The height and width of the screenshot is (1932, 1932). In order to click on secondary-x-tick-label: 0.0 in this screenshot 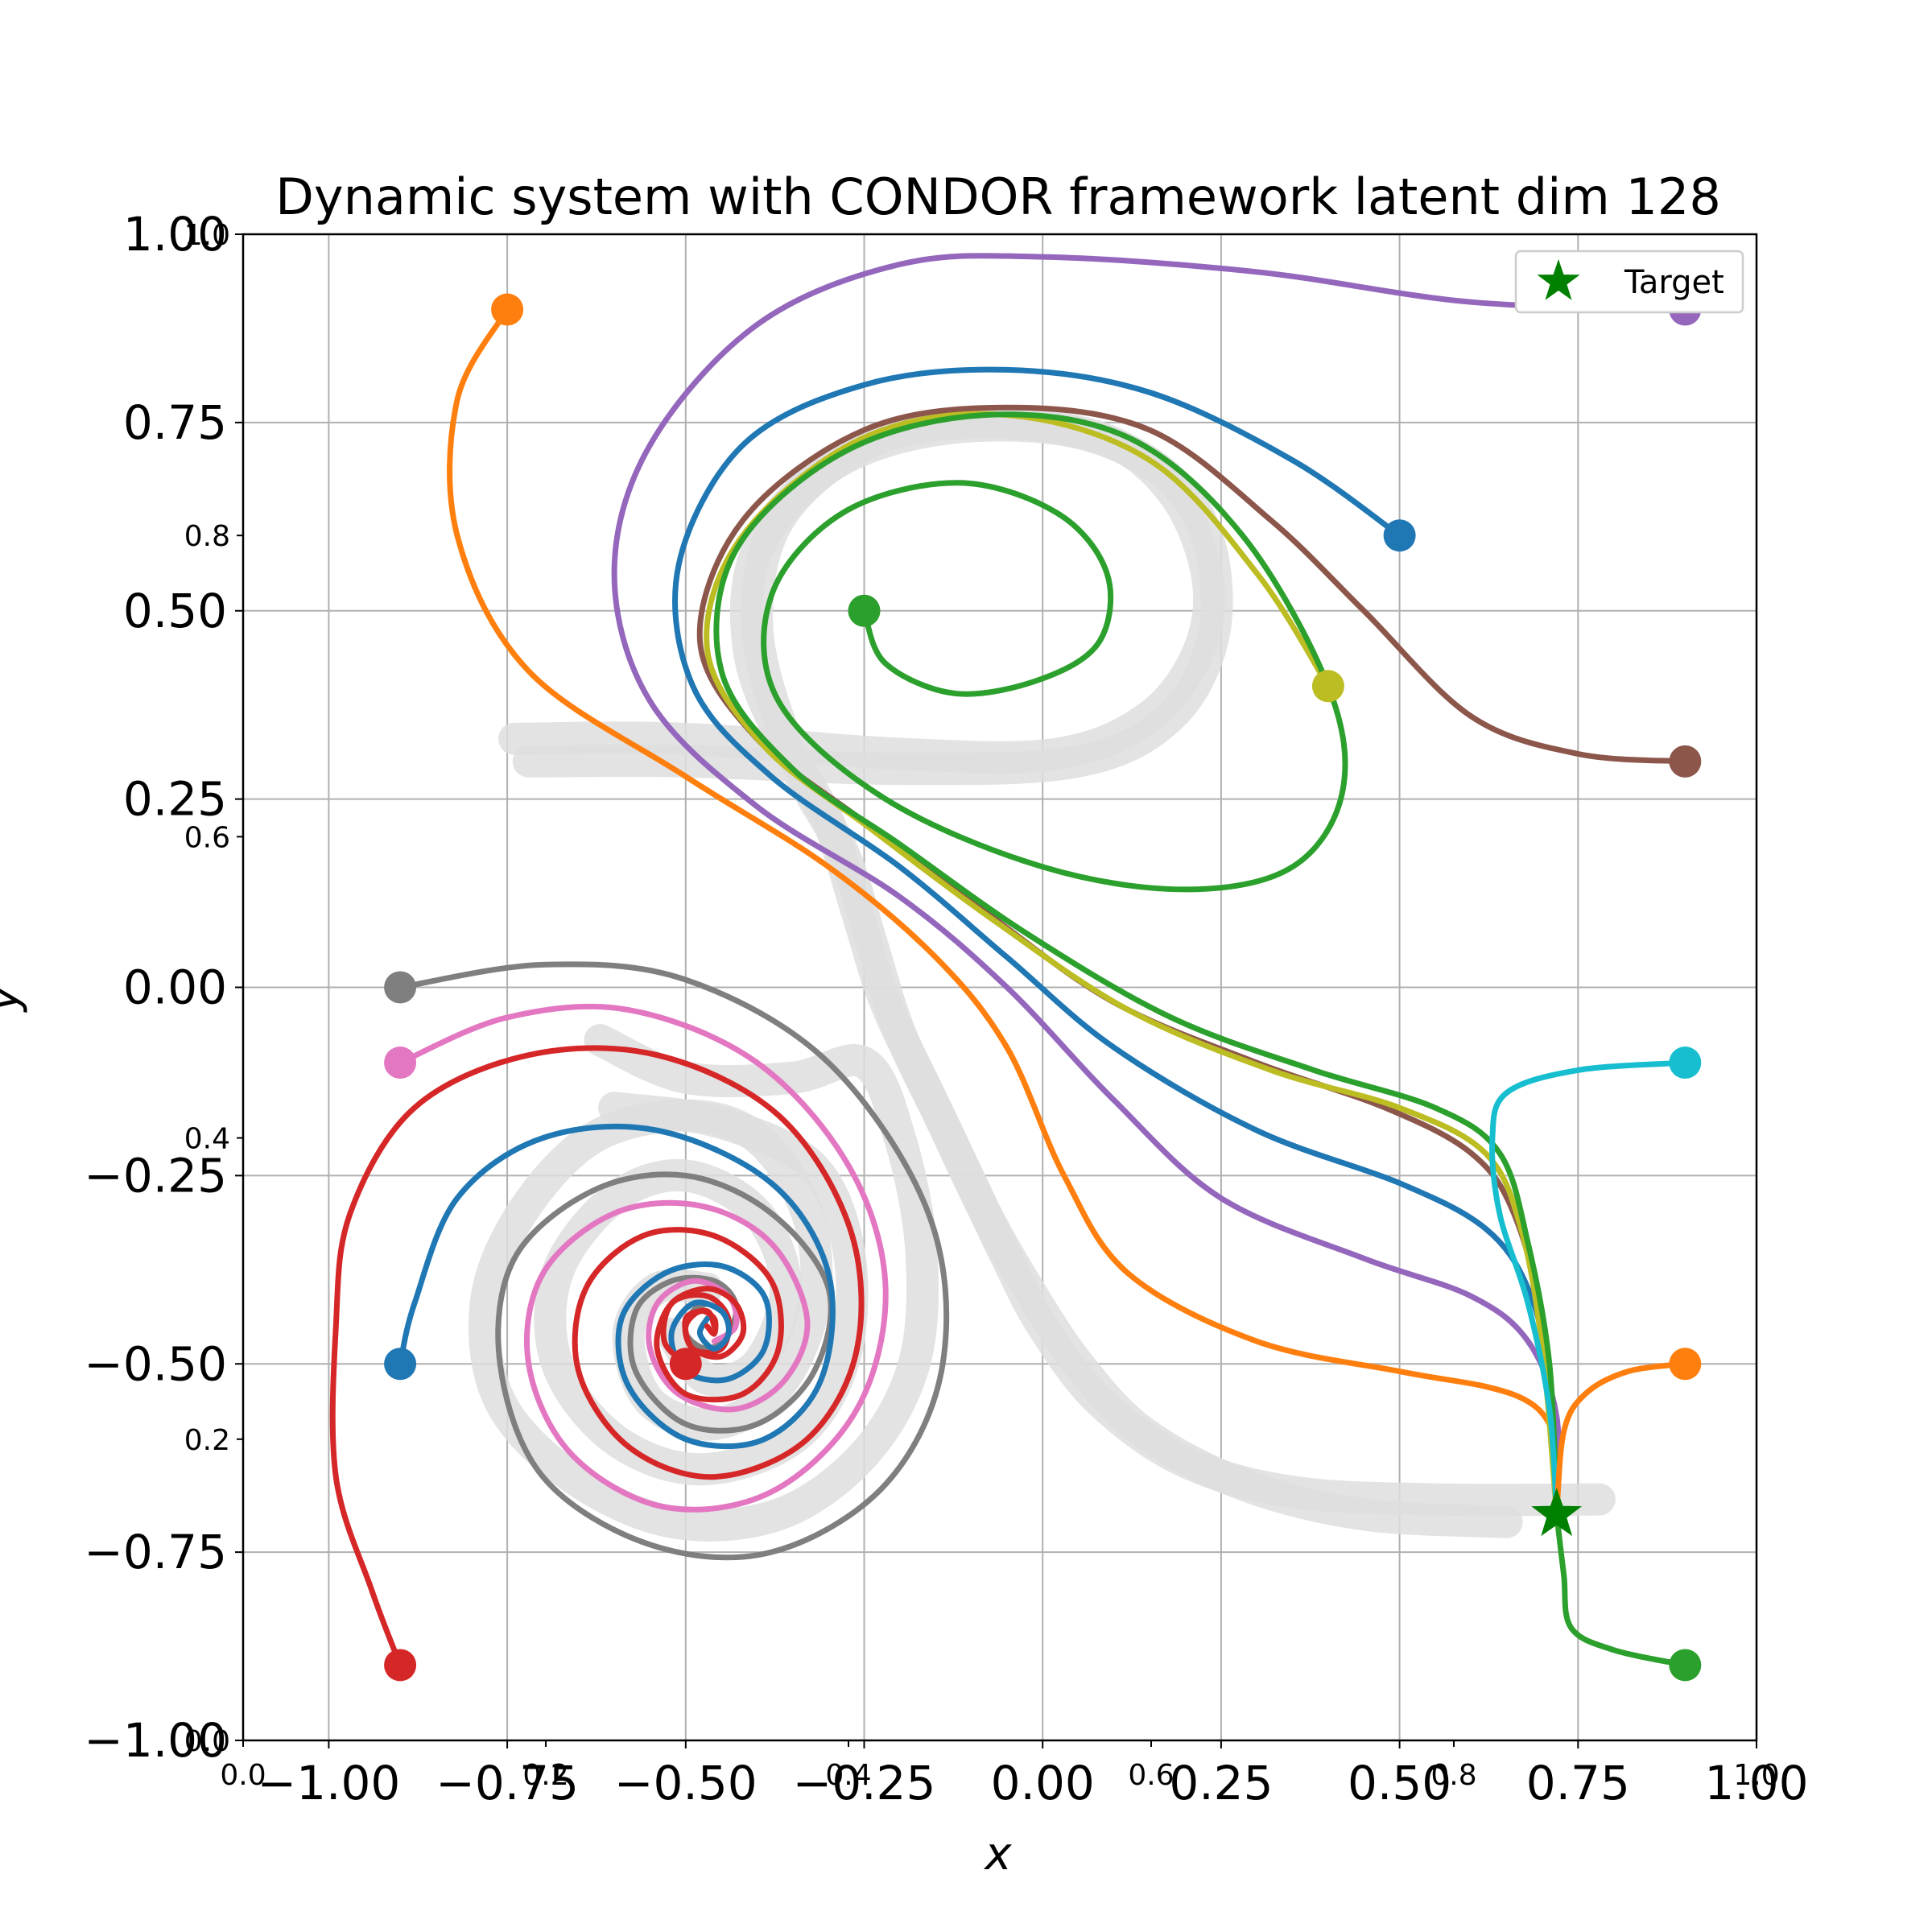, I will do `click(243, 1775)`.